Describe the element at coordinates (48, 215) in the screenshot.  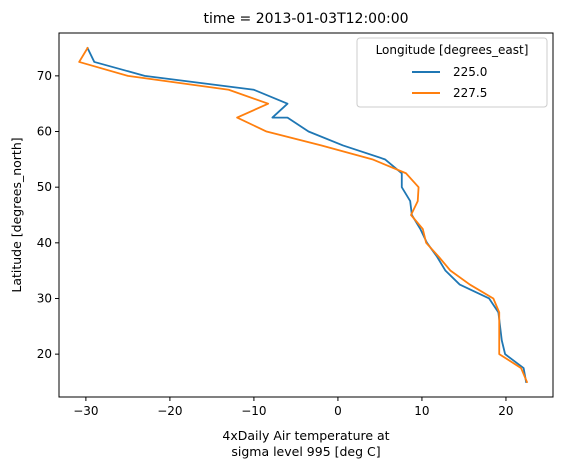
I see `y-axis: 20 30 40 50 60 70` at that location.